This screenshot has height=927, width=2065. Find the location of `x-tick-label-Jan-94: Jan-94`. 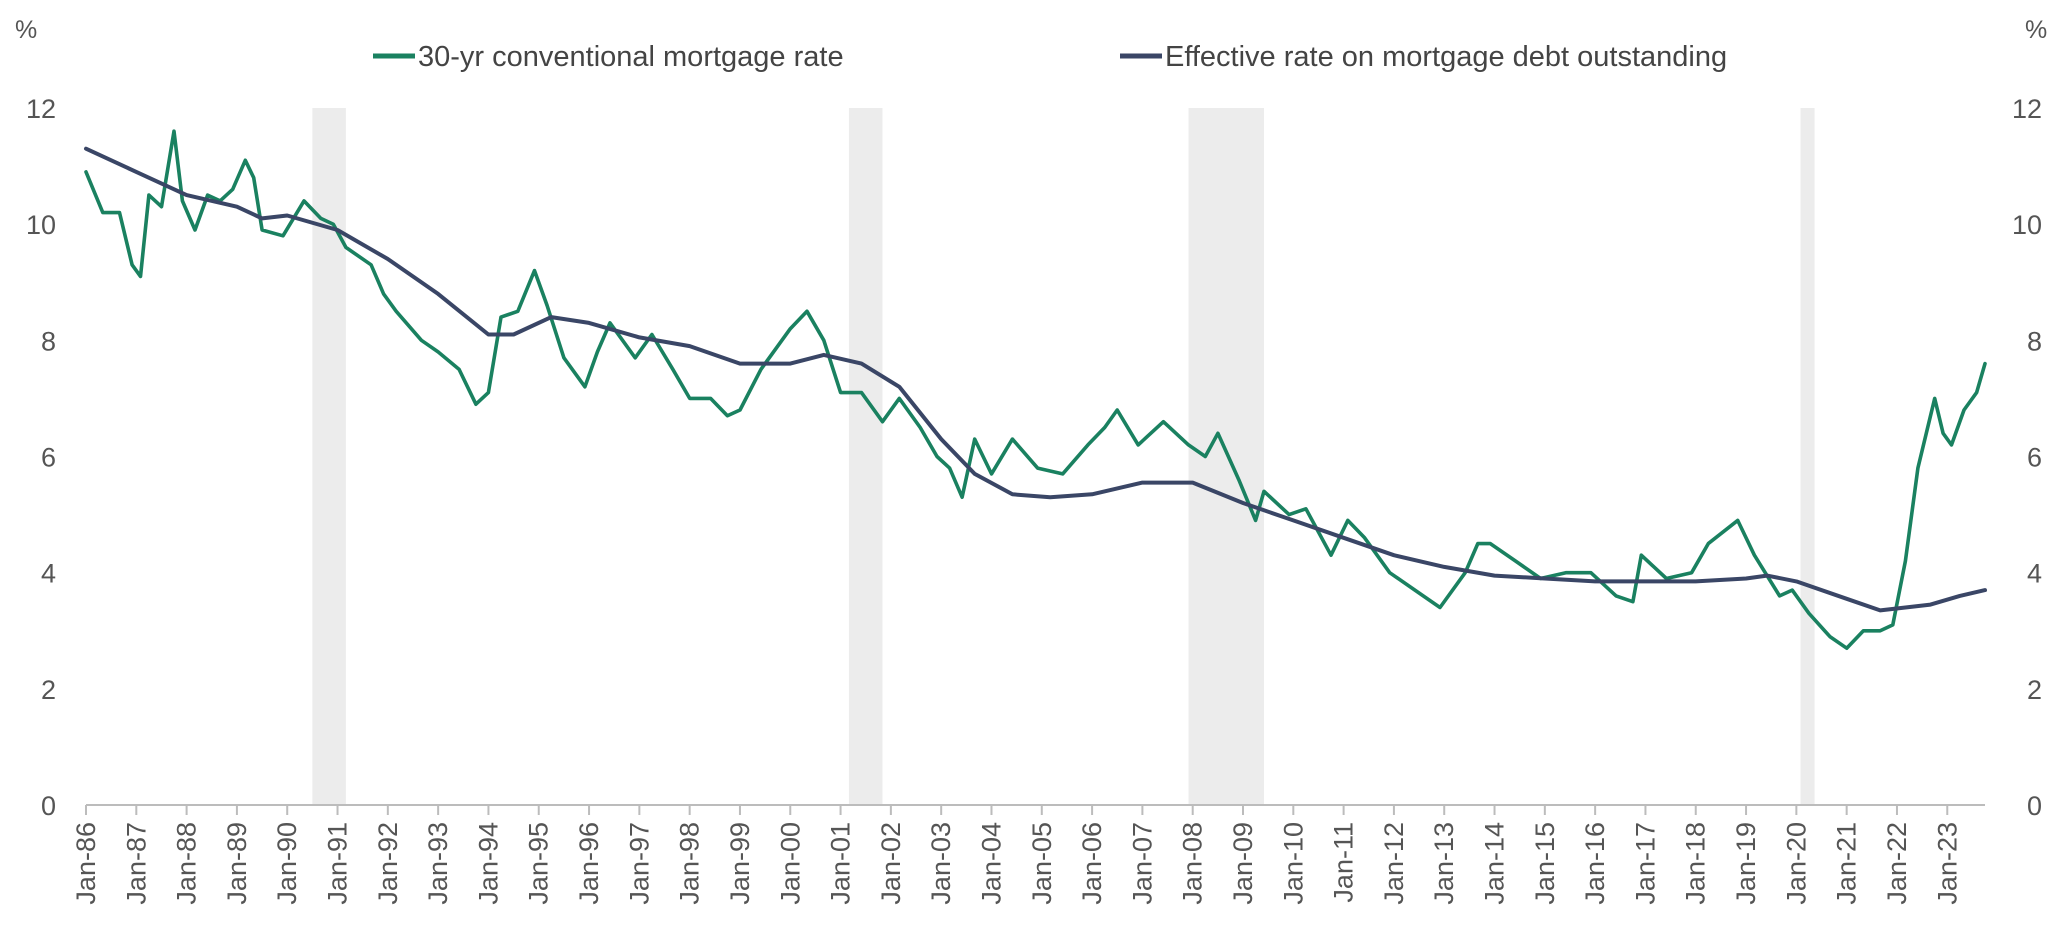

x-tick-label-Jan-94: Jan-94 is located at coordinates (488, 863).